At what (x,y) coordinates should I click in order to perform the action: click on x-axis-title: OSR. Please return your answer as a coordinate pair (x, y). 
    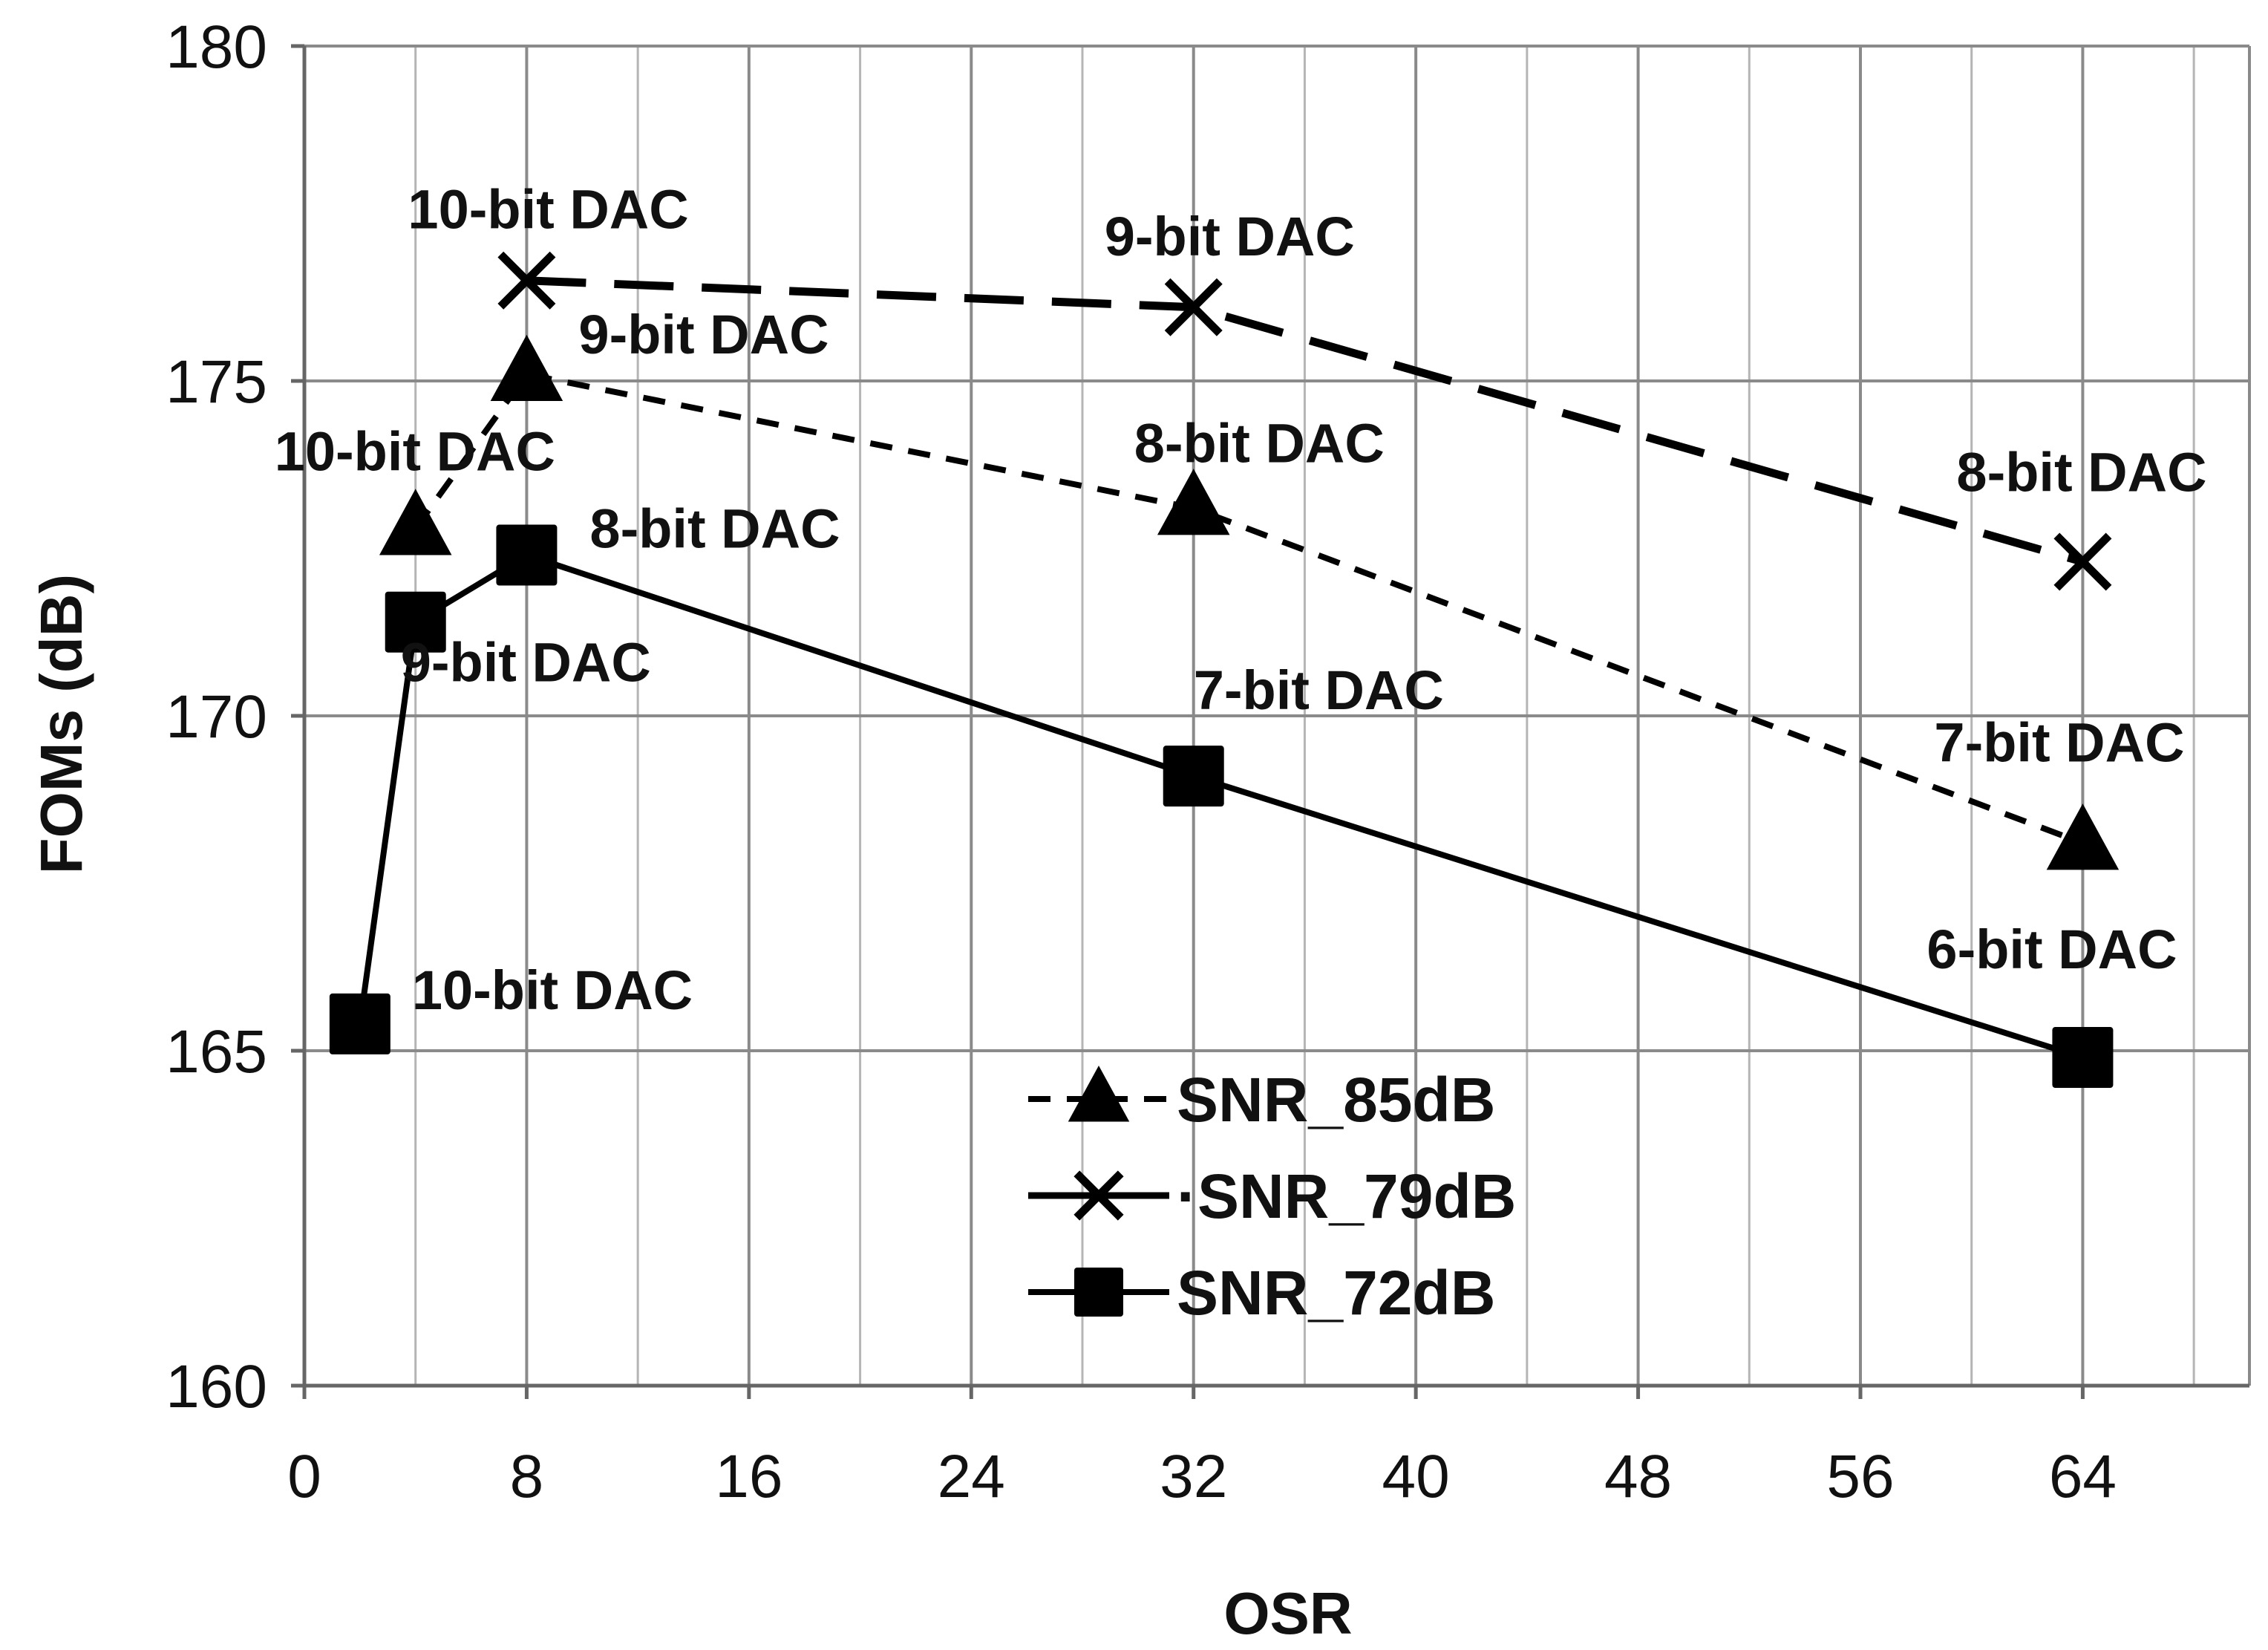
    Looking at the image, I should click on (1287, 1613).